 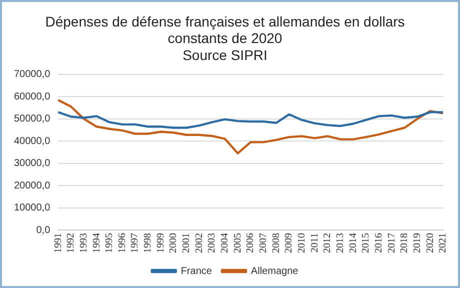 What do you see at coordinates (225, 54) in the screenshot?
I see `chart-subtitle: Source SIPRI` at bounding box center [225, 54].